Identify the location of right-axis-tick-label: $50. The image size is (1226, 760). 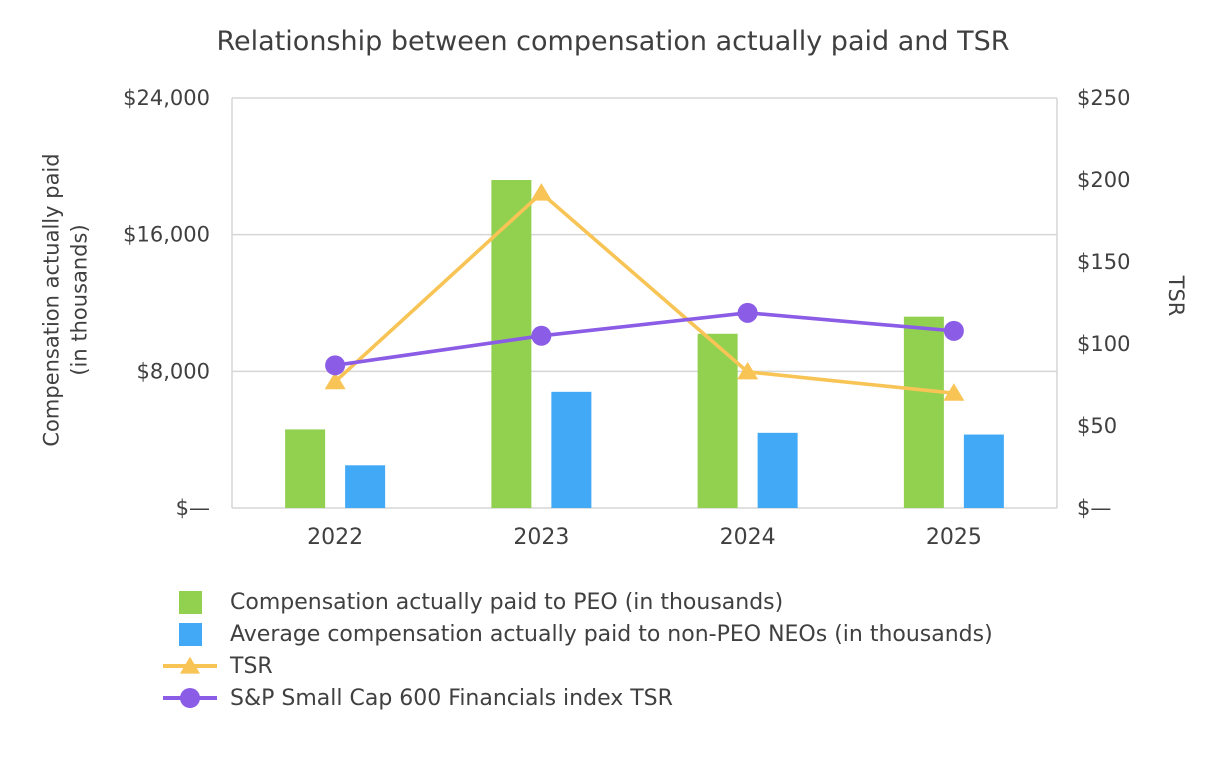
(1097, 426).